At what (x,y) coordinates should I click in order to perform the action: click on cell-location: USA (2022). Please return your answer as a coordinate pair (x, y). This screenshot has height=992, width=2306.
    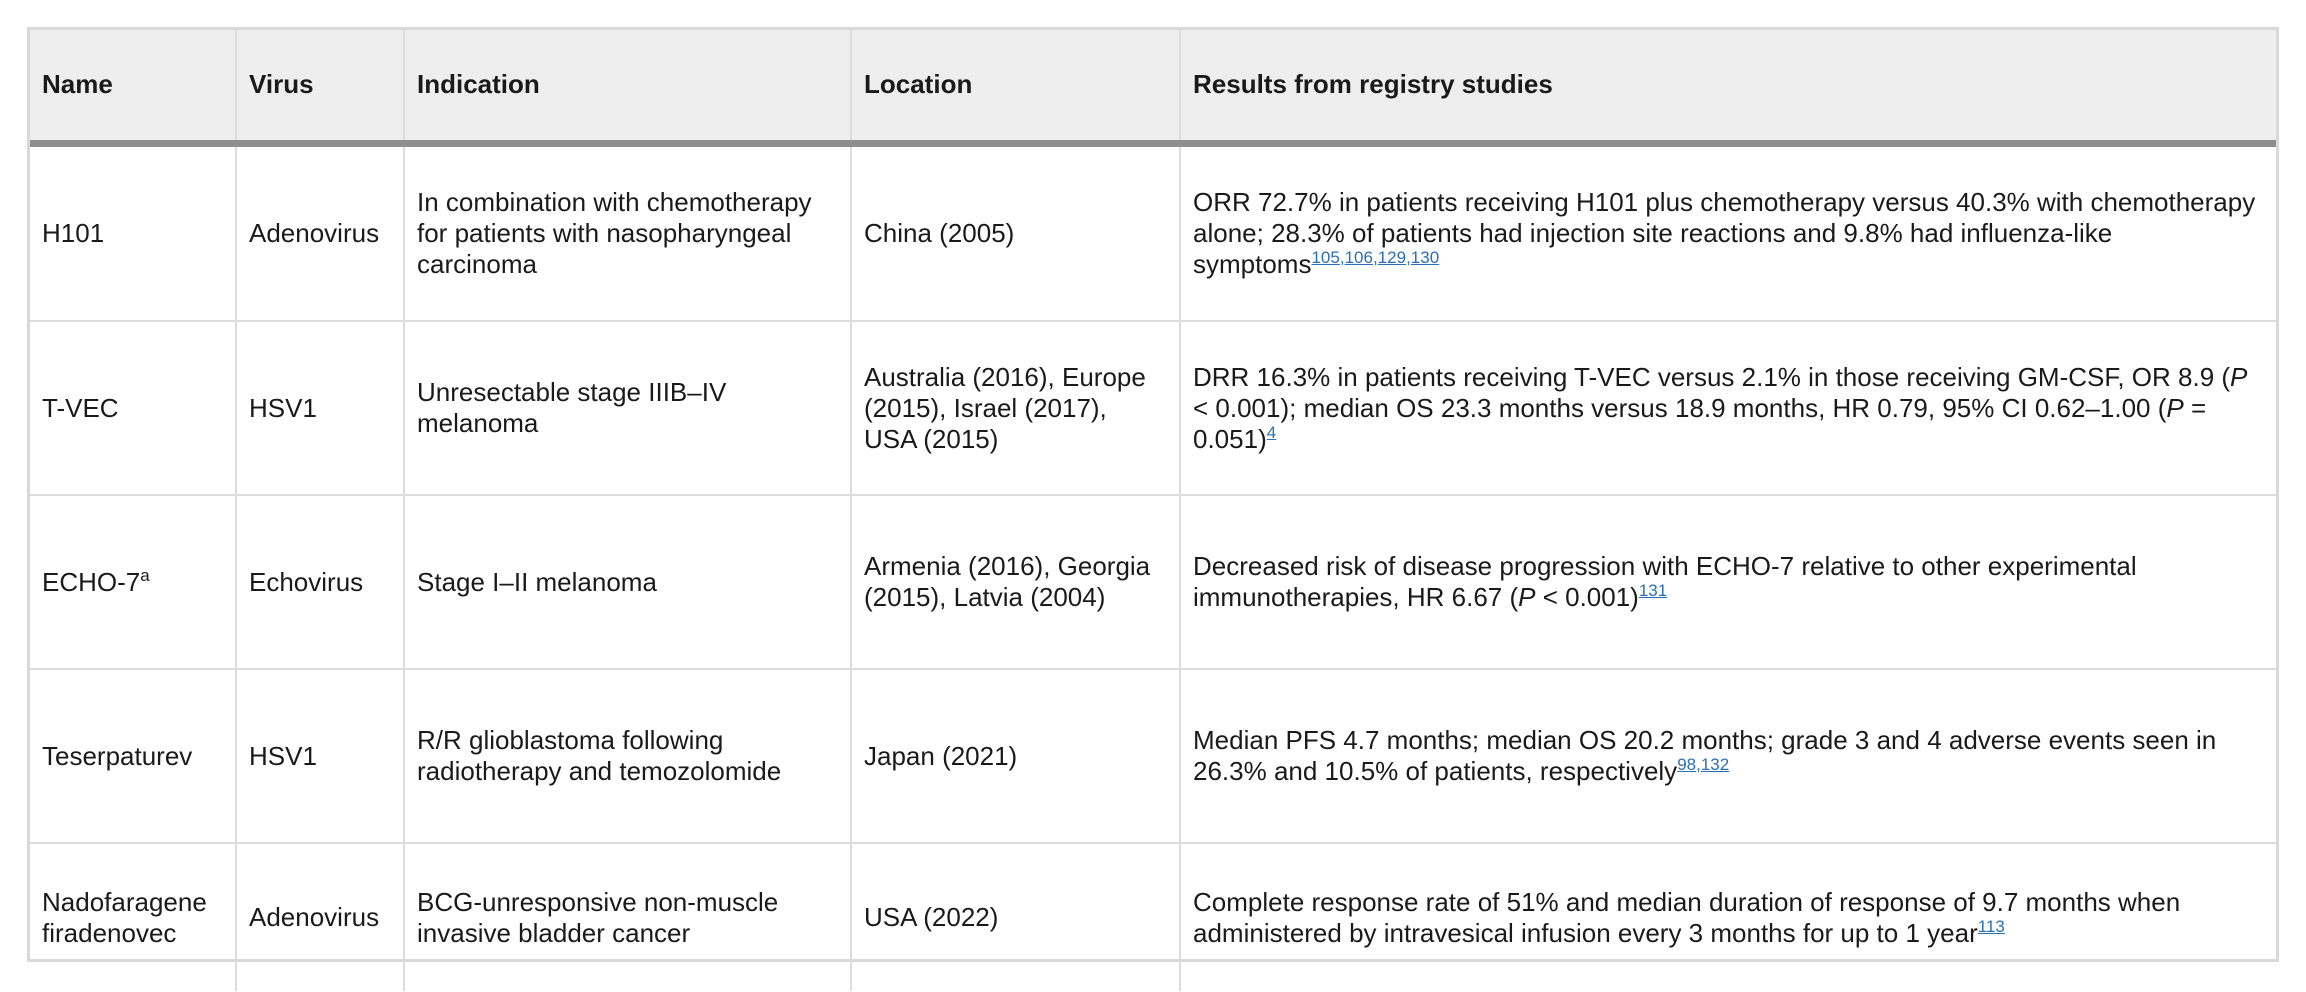
    Looking at the image, I should click on (1015, 917).